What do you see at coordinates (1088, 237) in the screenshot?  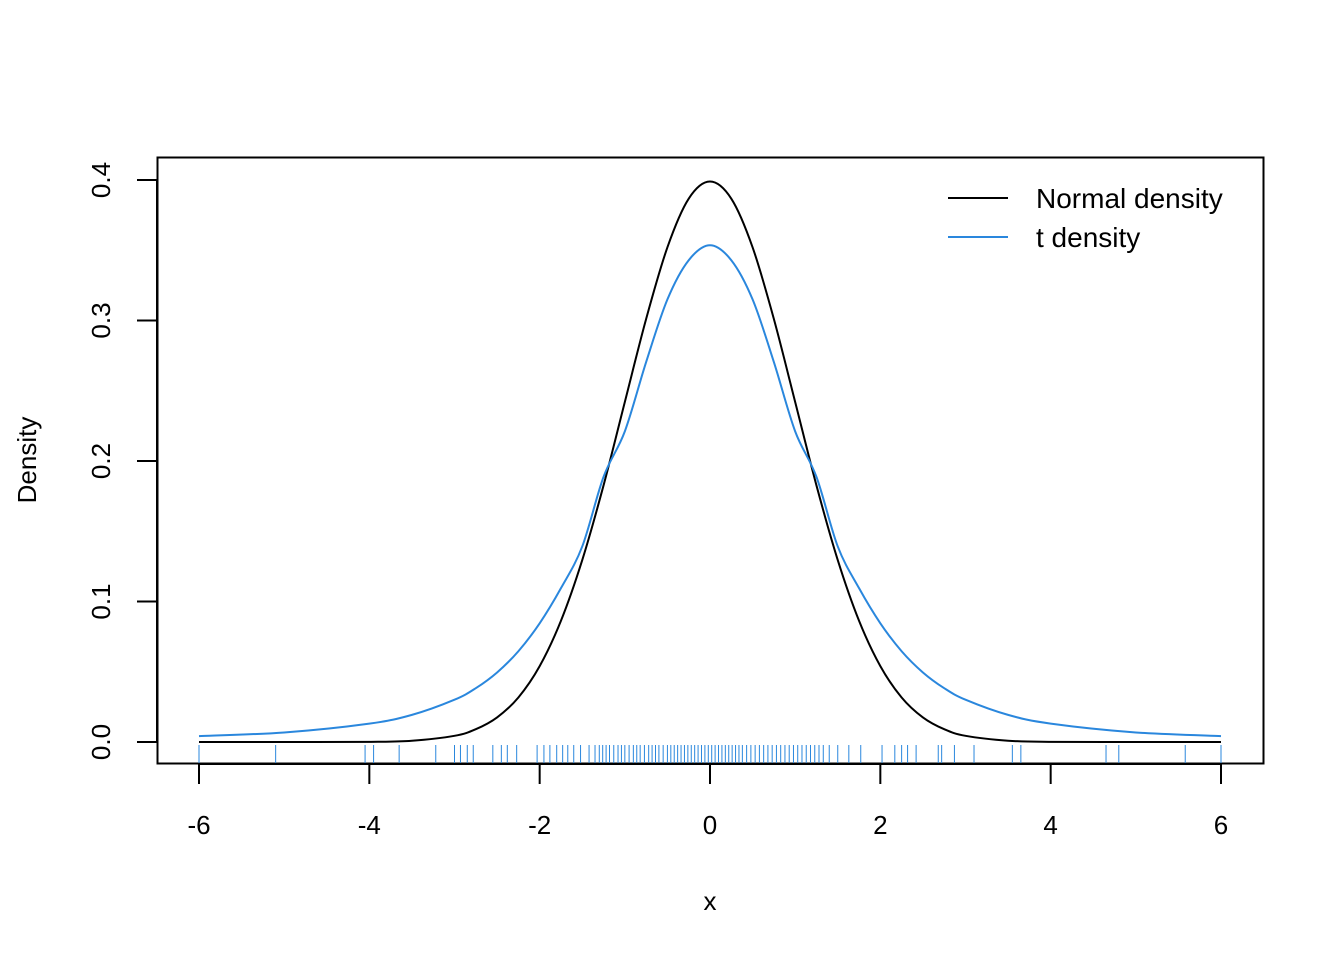 I see `legend-label: t density` at bounding box center [1088, 237].